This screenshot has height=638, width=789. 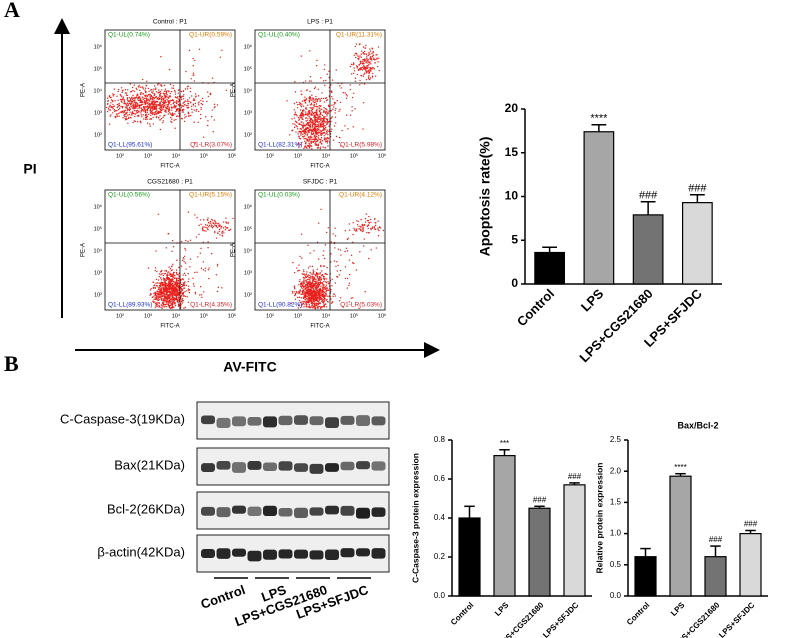 What do you see at coordinates (169, 167) in the screenshot?
I see `axis-title: FITC-A` at bounding box center [169, 167].